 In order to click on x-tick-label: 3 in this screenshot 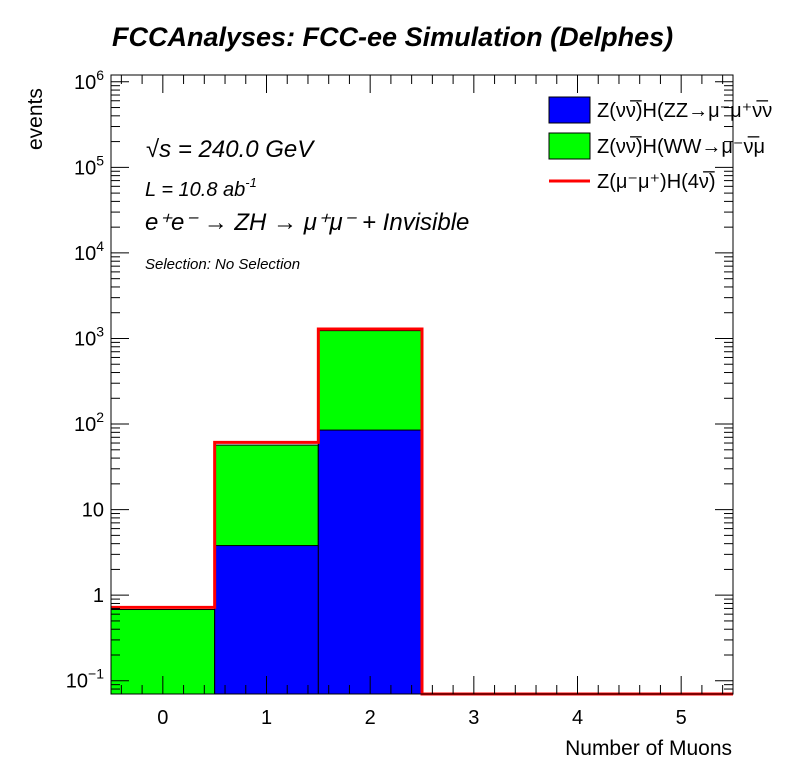, I will do `click(473, 718)`.